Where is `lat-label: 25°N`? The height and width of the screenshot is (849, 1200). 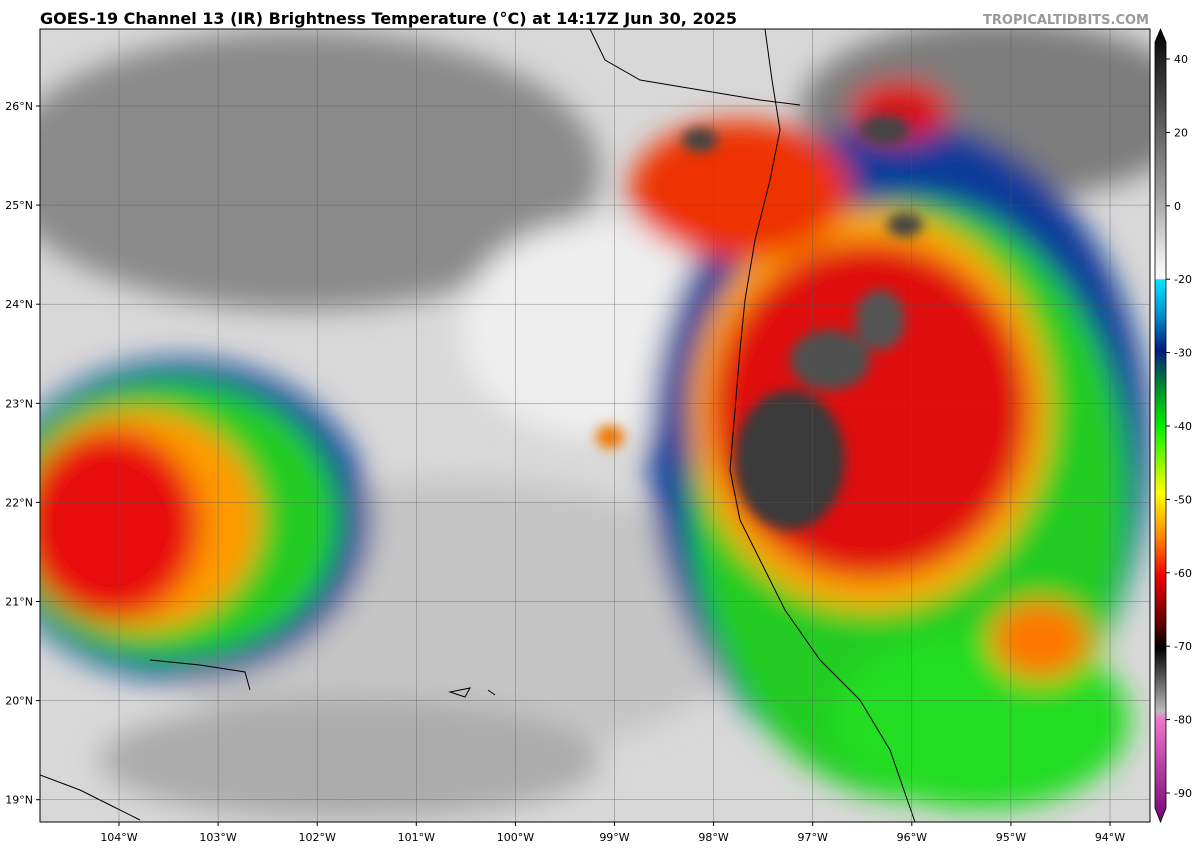
lat-label: 25°N is located at coordinates (19, 205).